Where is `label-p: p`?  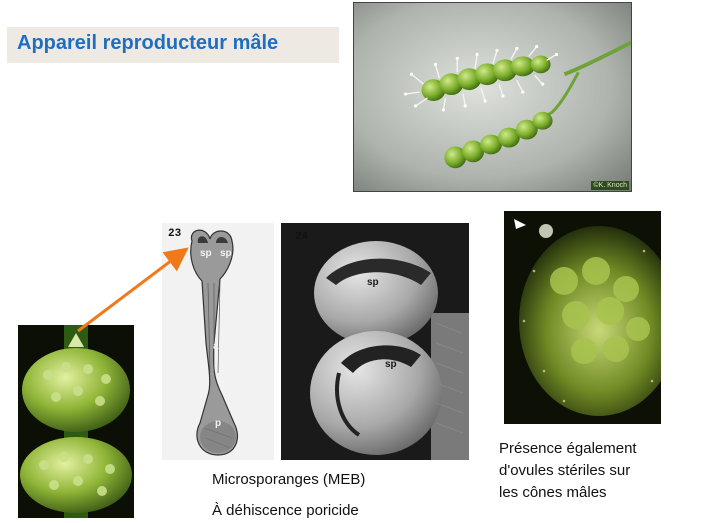
label-p: p is located at coordinates (218, 423).